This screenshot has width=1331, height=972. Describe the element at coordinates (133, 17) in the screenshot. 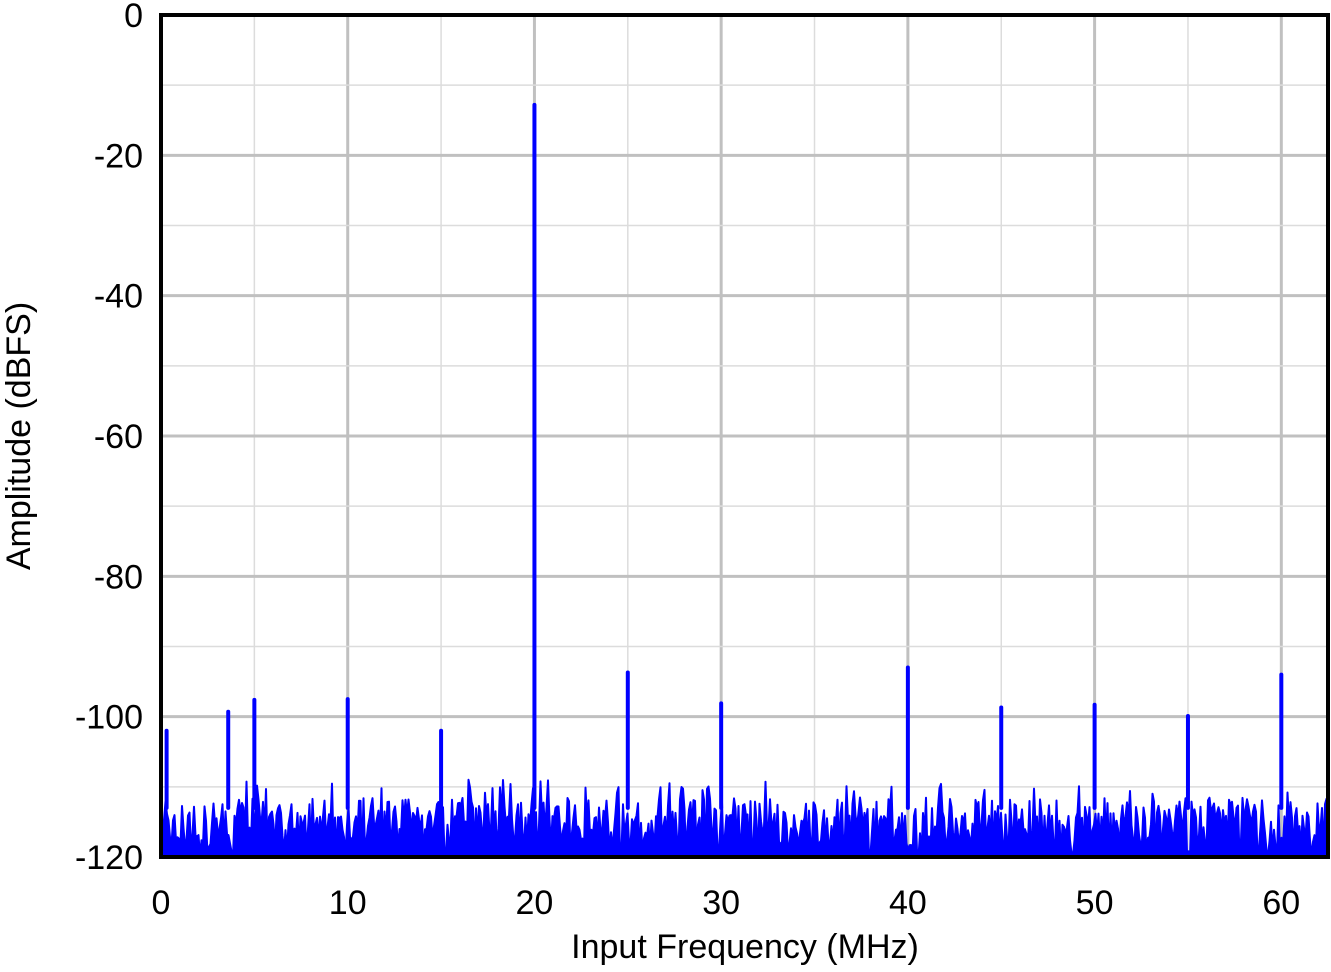

I see `y-tick-label: 0` at that location.